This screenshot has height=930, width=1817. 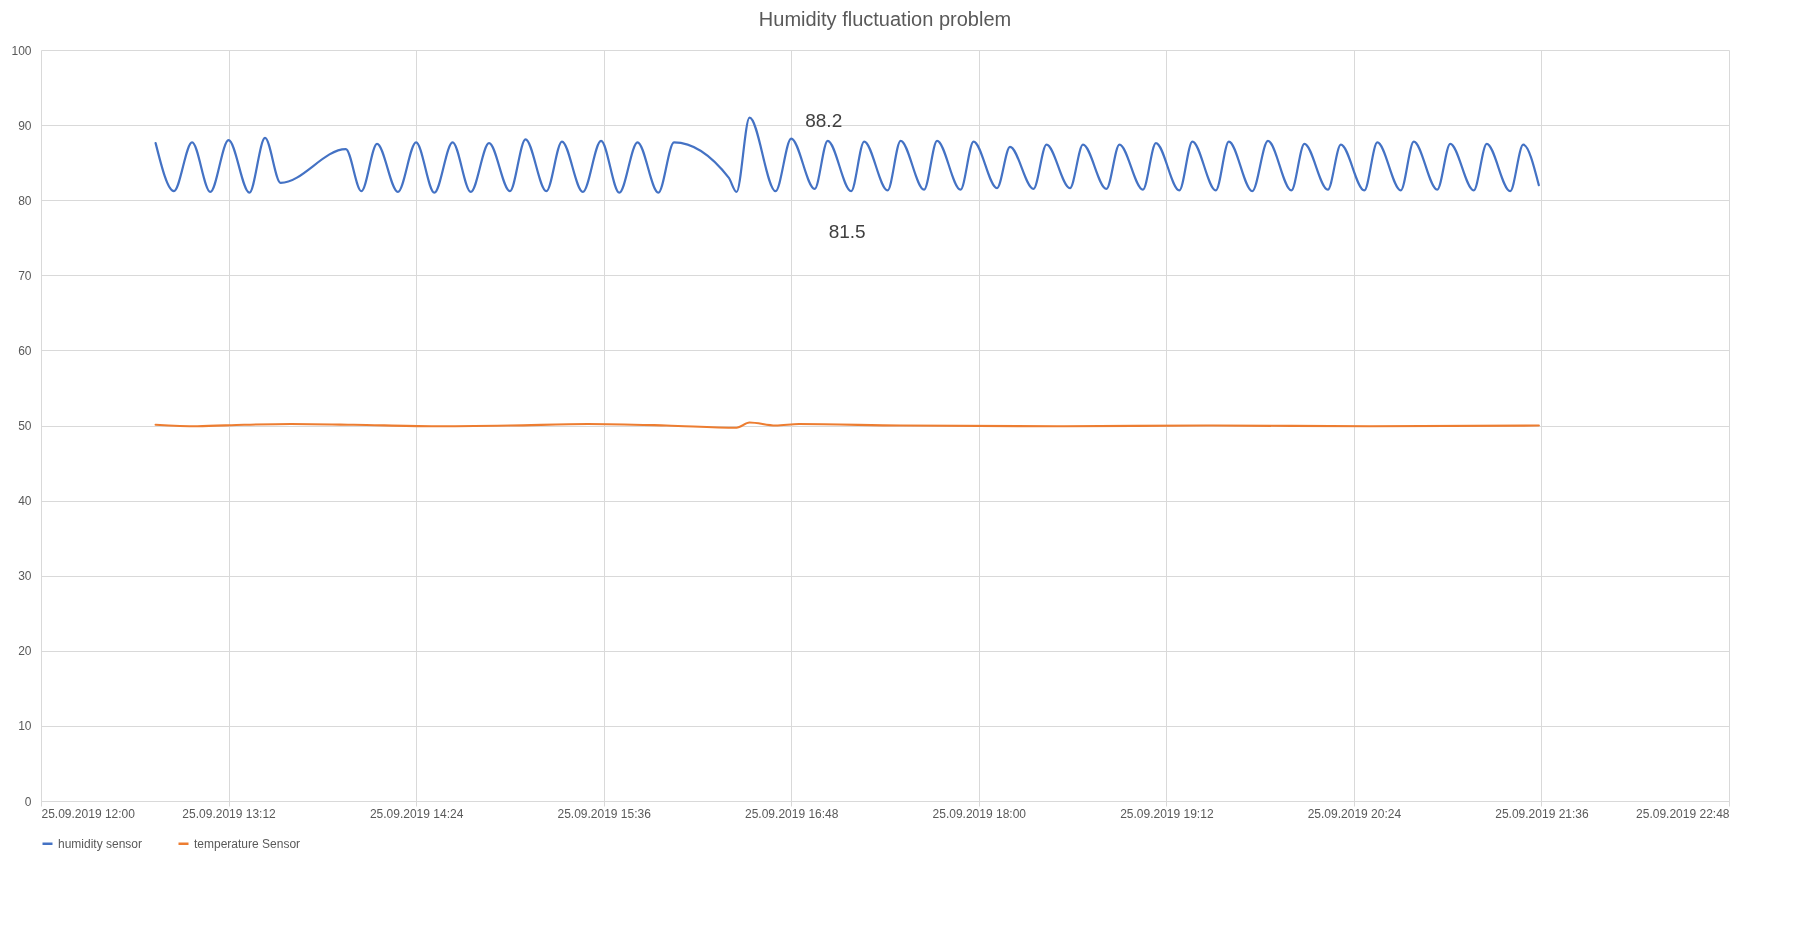 I want to click on line-series, so click(x=847, y=155).